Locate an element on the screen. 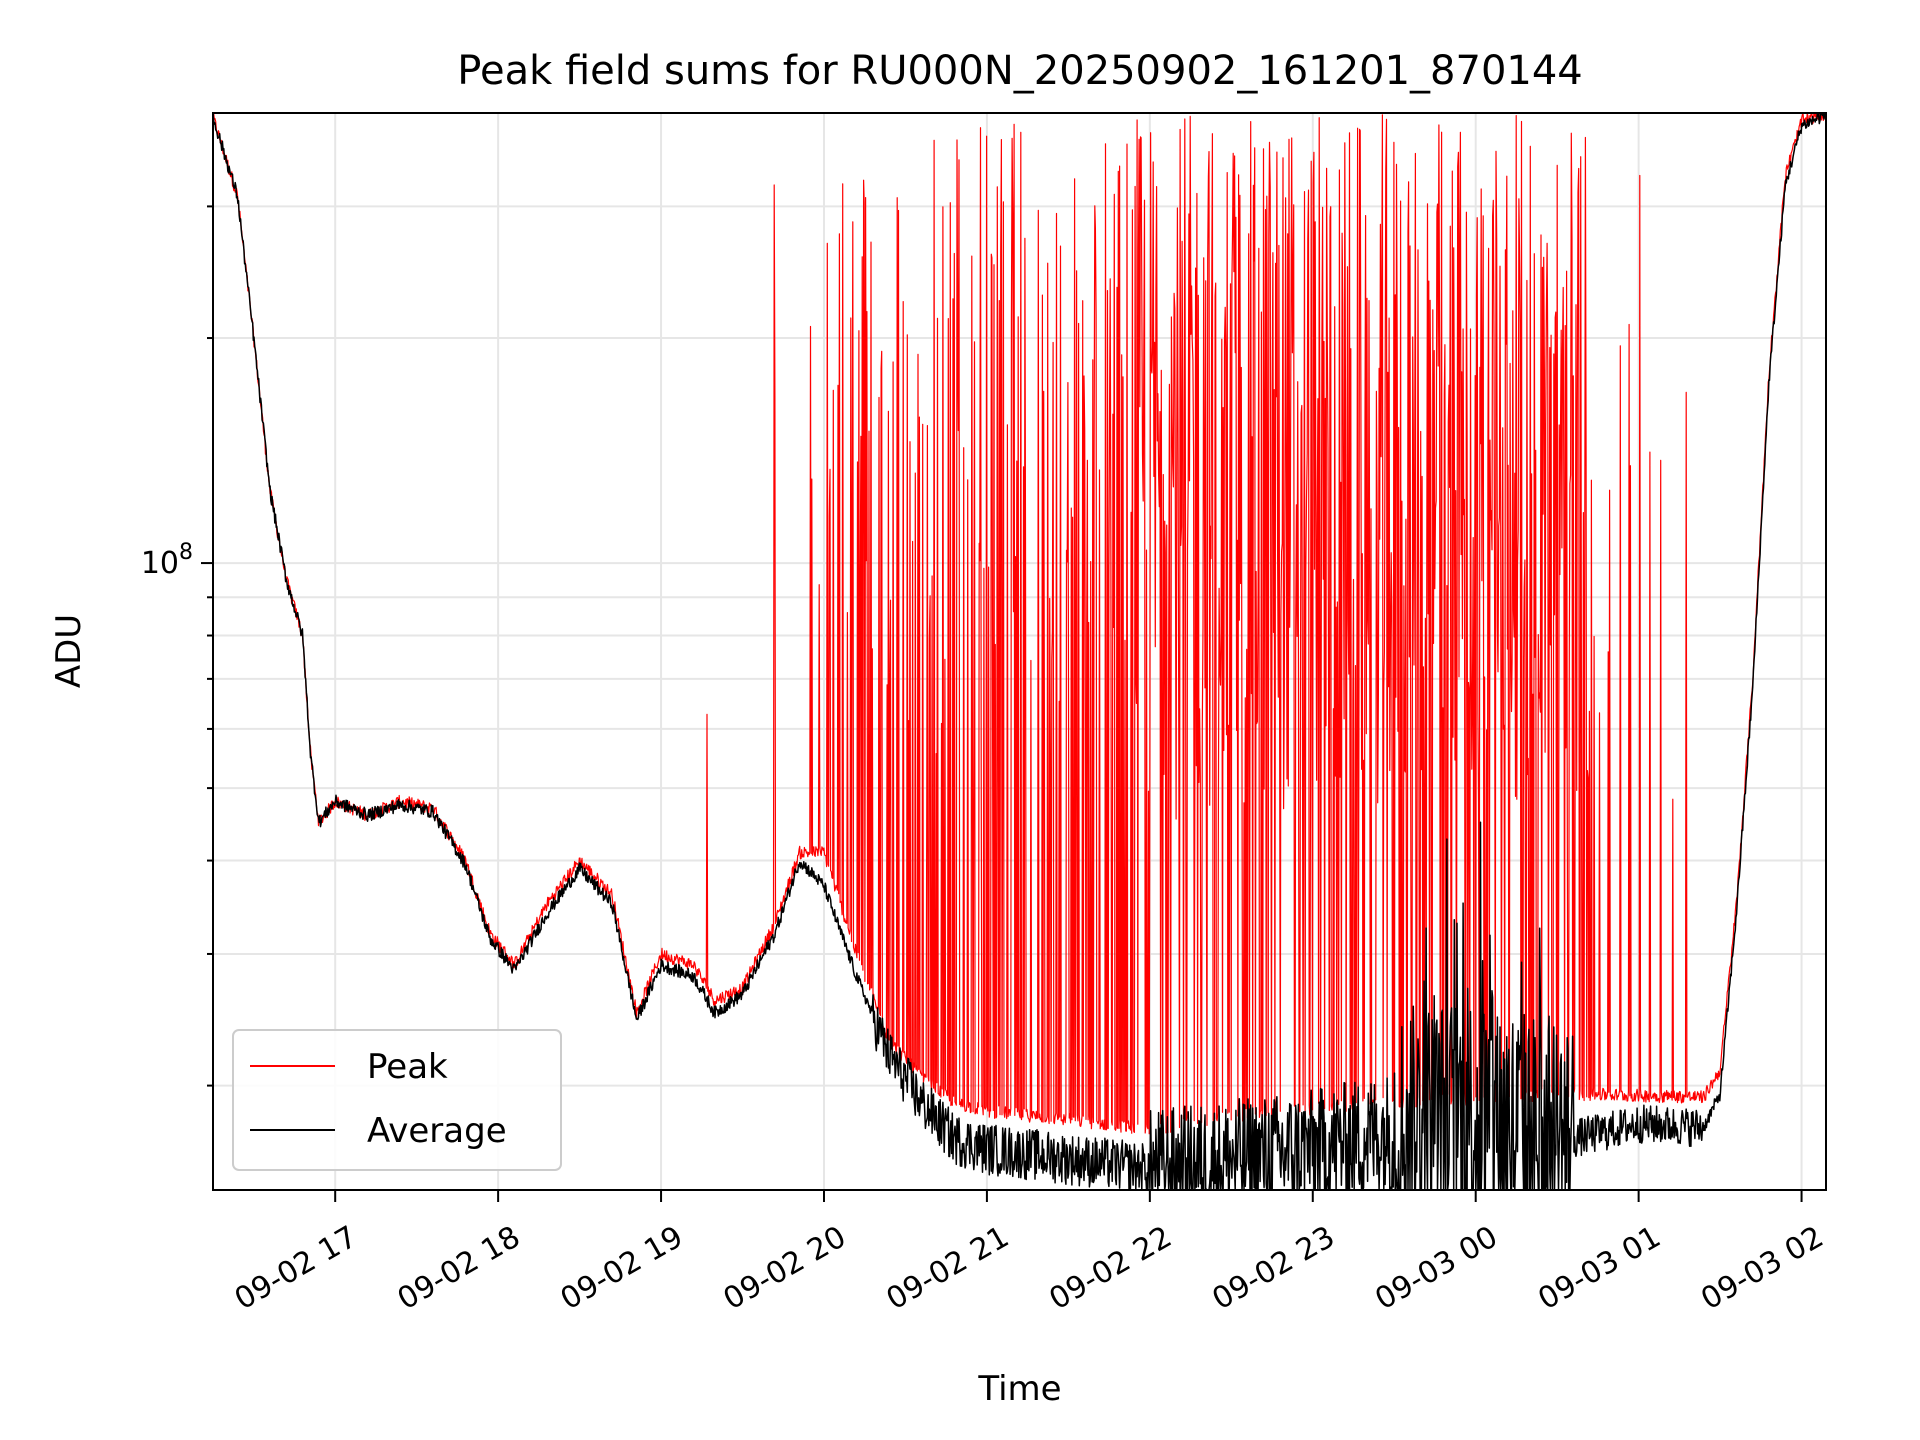 This screenshot has width=1920, height=1440. y-axis: 108 is located at coordinates (177, 646).